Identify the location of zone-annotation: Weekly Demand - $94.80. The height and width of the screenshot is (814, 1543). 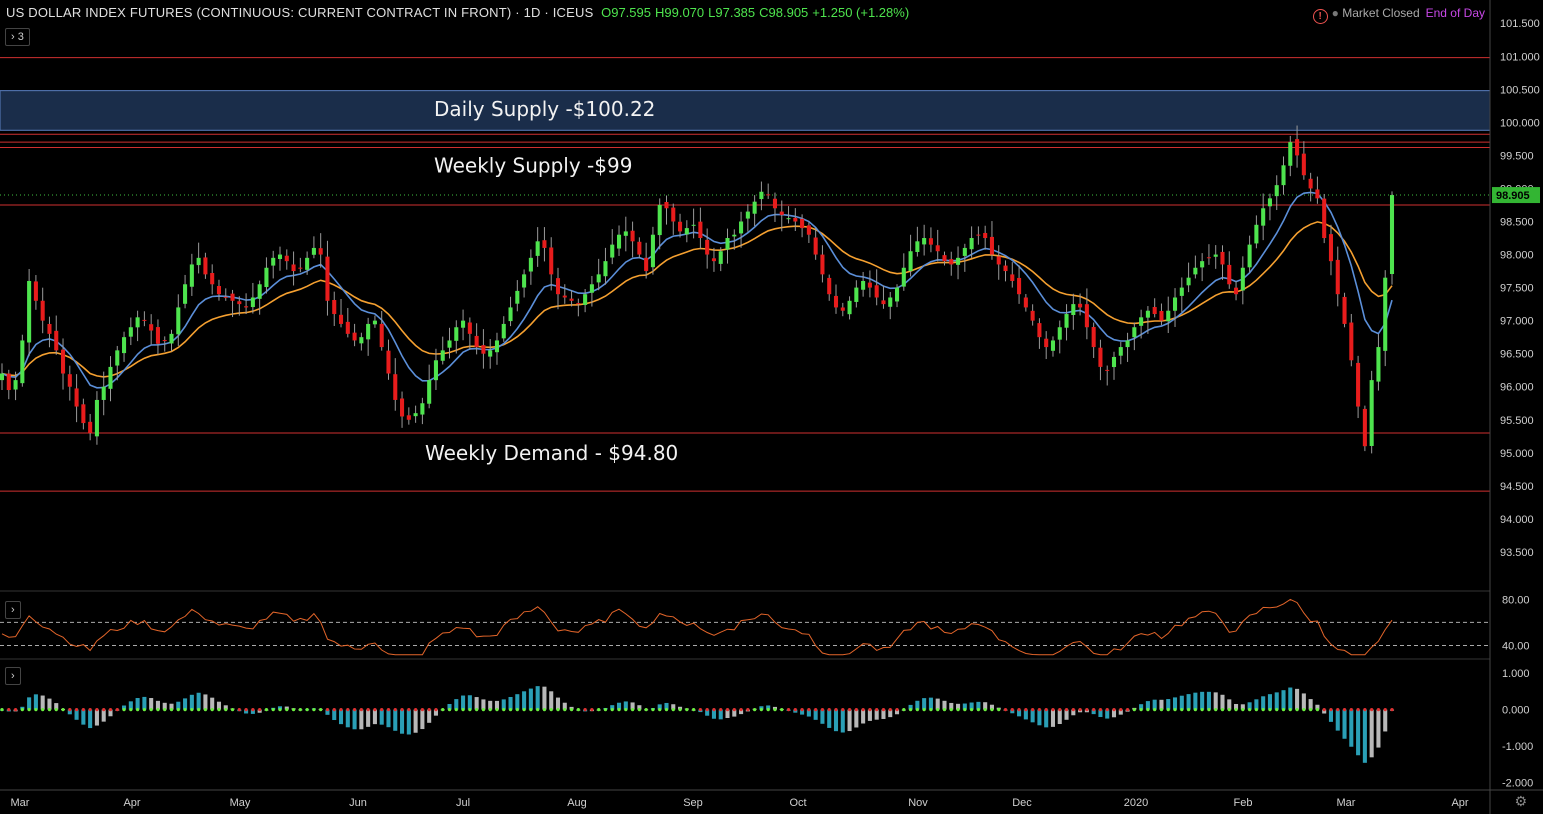
(551, 453).